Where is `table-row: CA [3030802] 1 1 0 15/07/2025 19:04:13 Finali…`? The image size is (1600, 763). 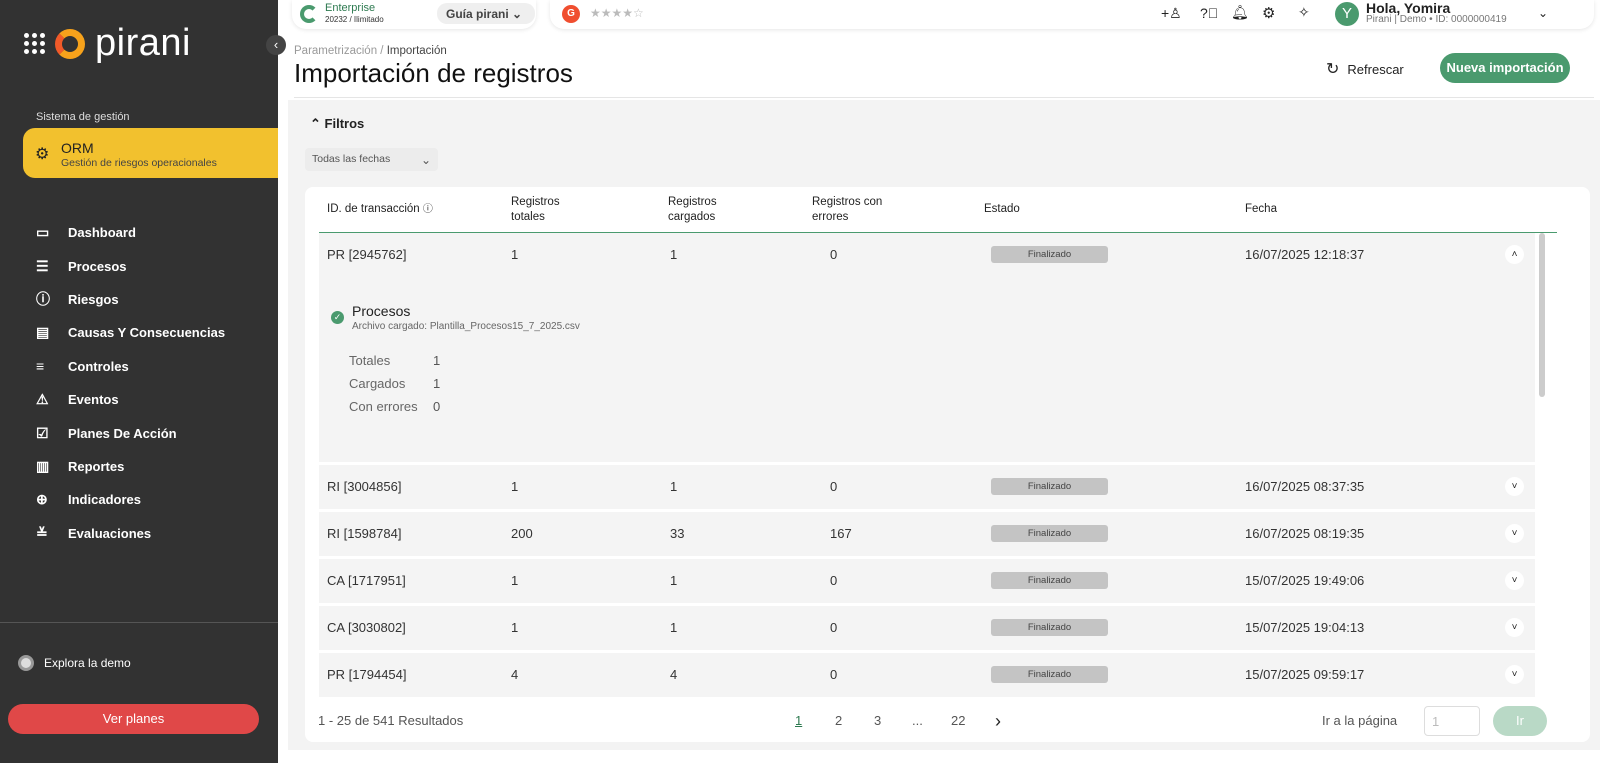 table-row: CA [3030802] 1 1 0 15/07/2025 19:04:13 Finali… is located at coordinates (927, 628).